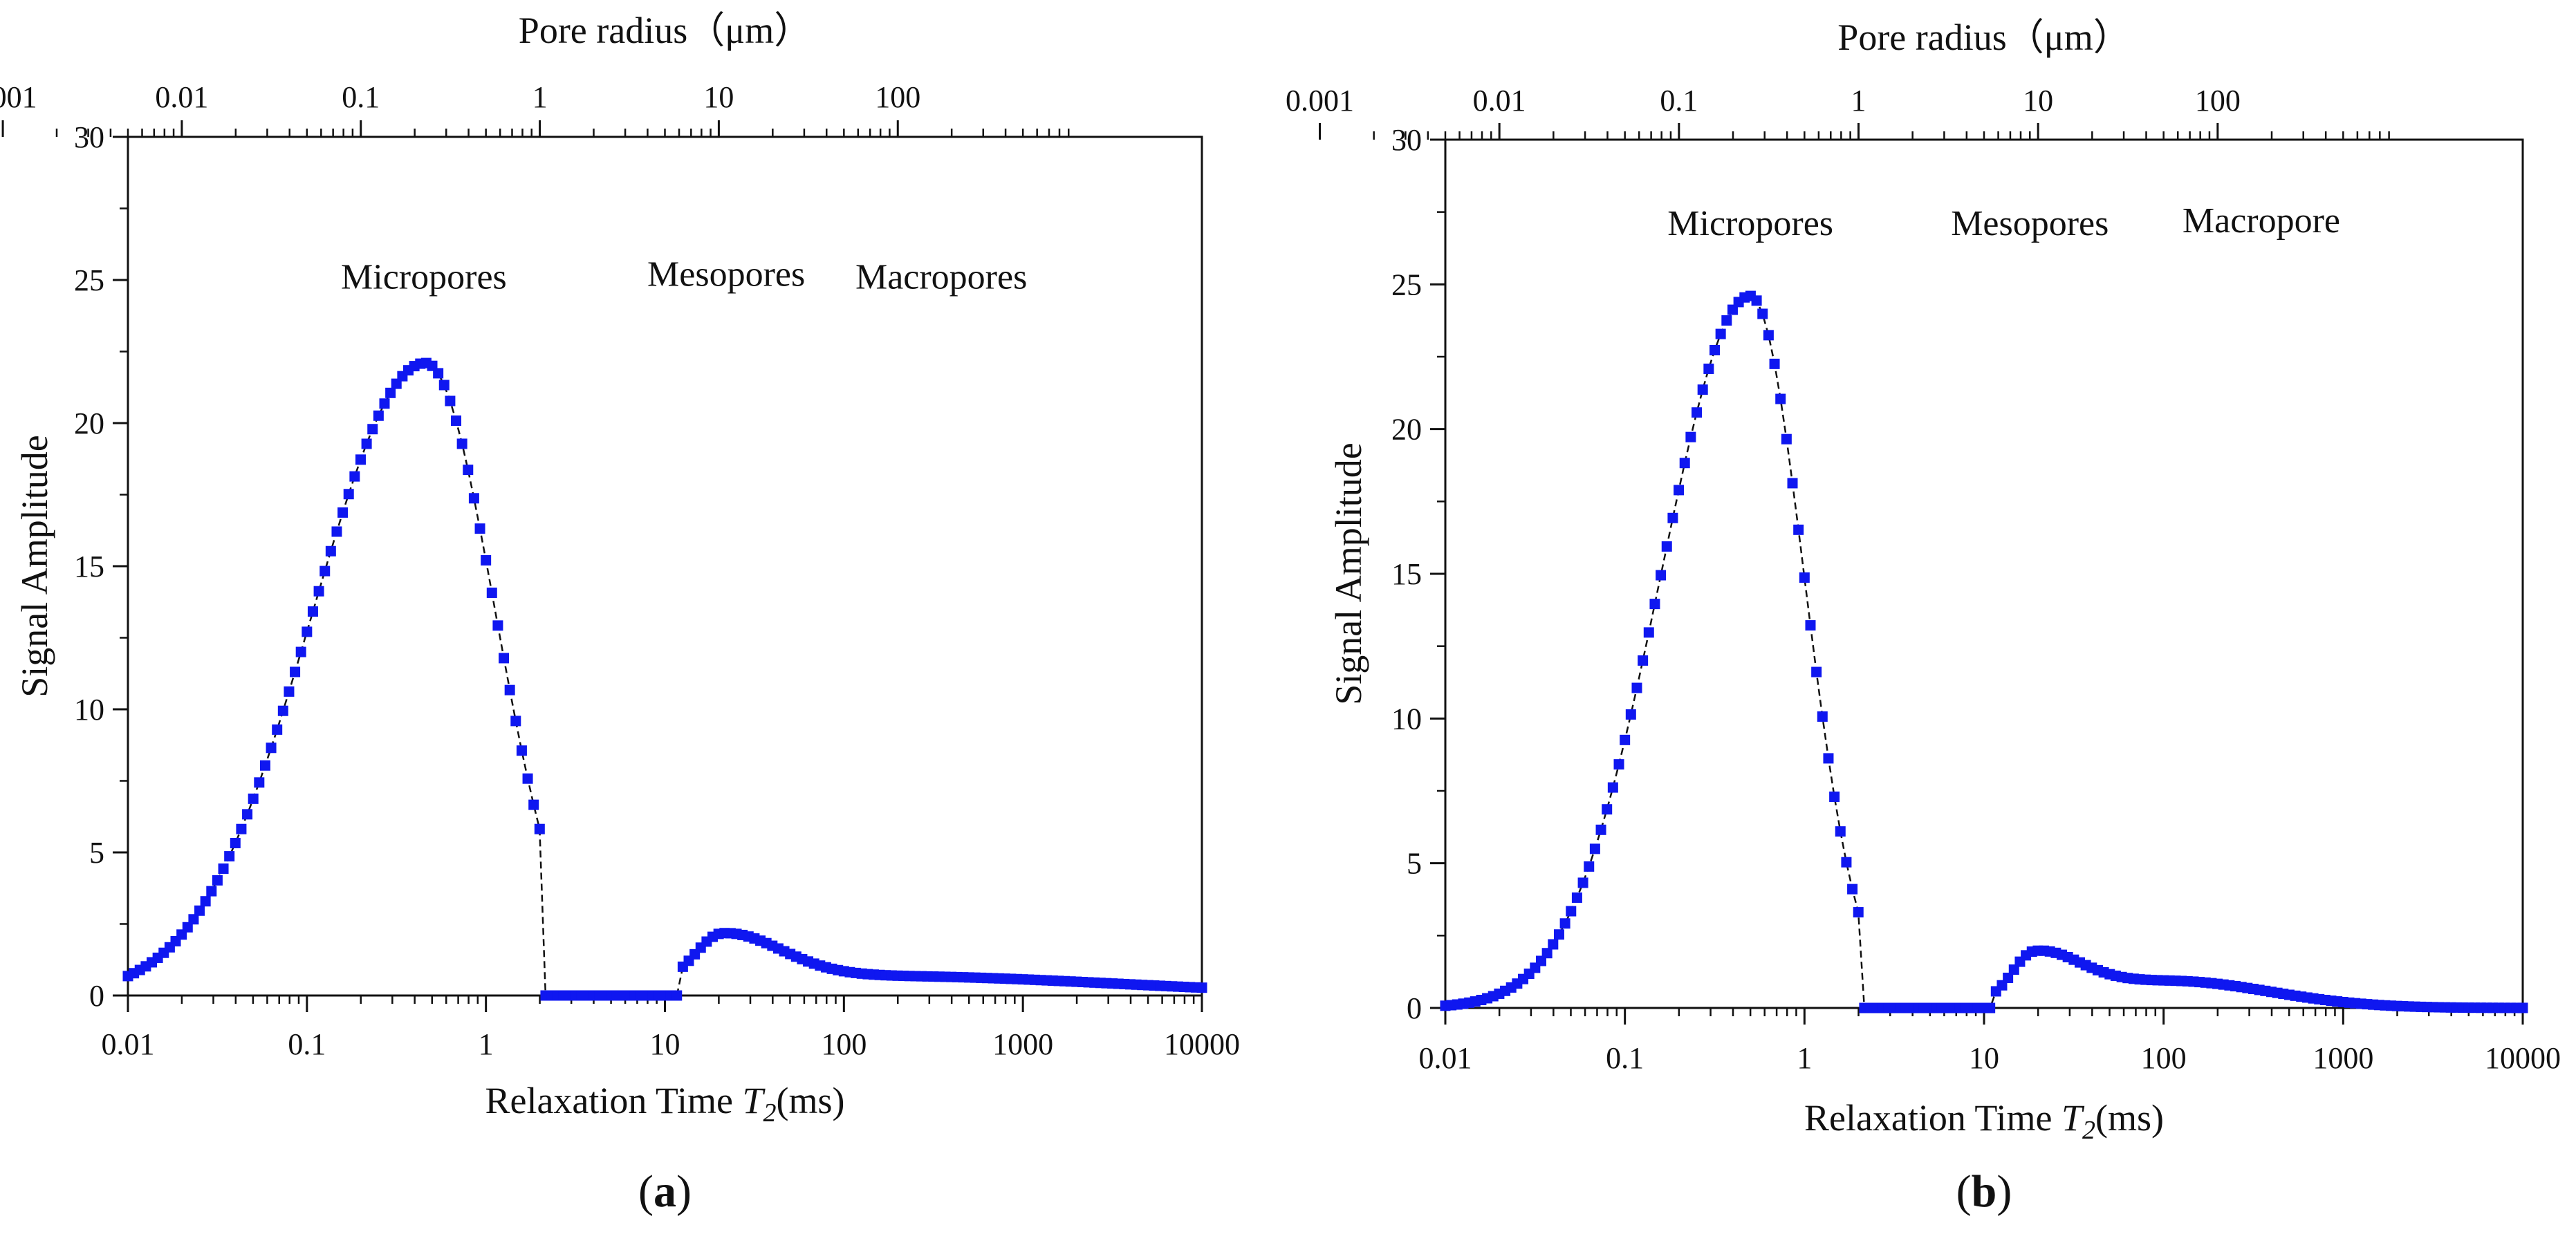  What do you see at coordinates (2262, 221) in the screenshot?
I see `region-label: Macropore` at bounding box center [2262, 221].